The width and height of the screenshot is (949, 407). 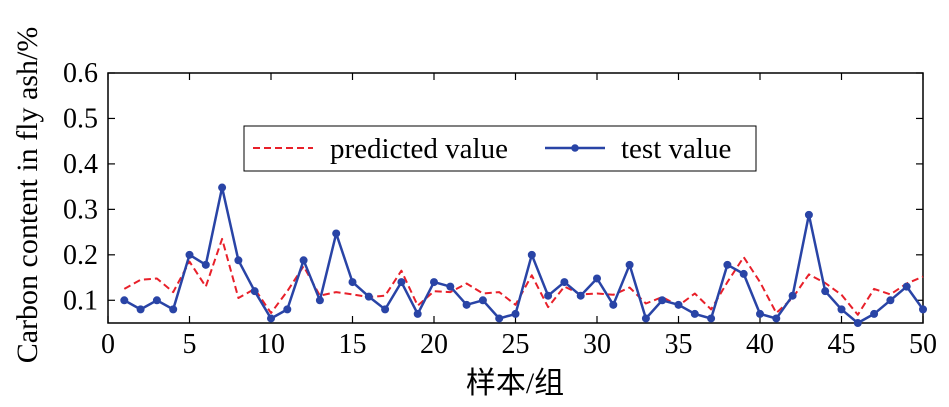 What do you see at coordinates (679, 344) in the screenshot?
I see `x-tick-label: 35` at bounding box center [679, 344].